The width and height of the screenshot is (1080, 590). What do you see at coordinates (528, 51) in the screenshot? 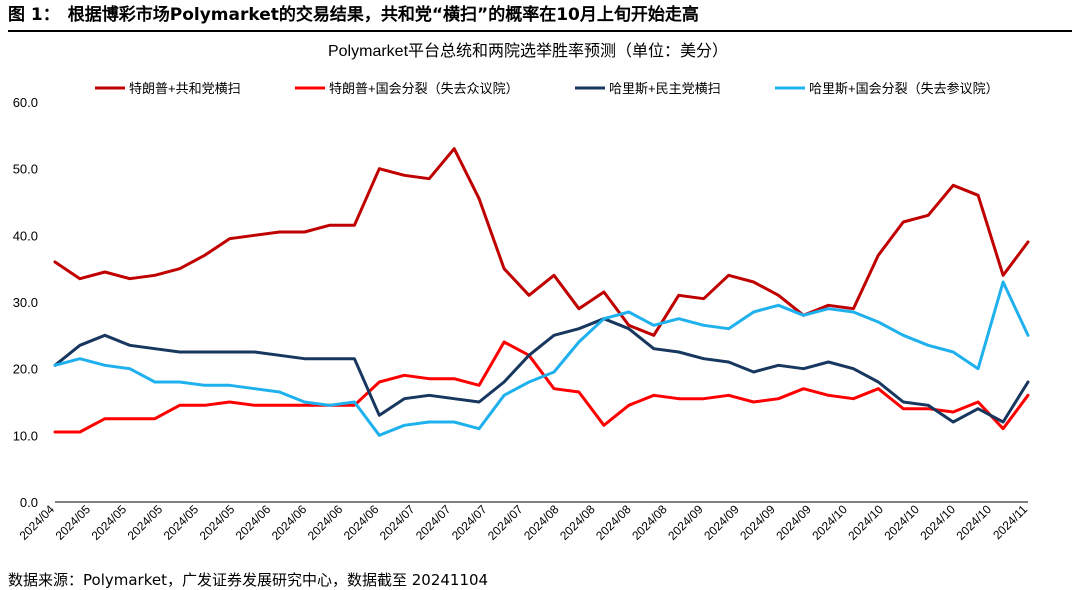
I see `chart-title: Polymarket平台总统和两院选举胜率预测（单位：美分）` at bounding box center [528, 51].